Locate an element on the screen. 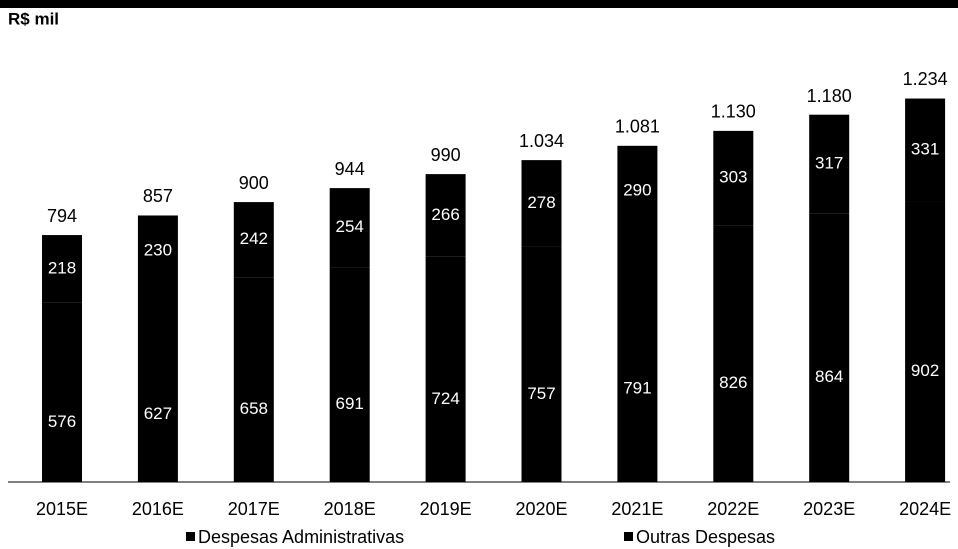  segment-label: 218 is located at coordinates (62, 267).